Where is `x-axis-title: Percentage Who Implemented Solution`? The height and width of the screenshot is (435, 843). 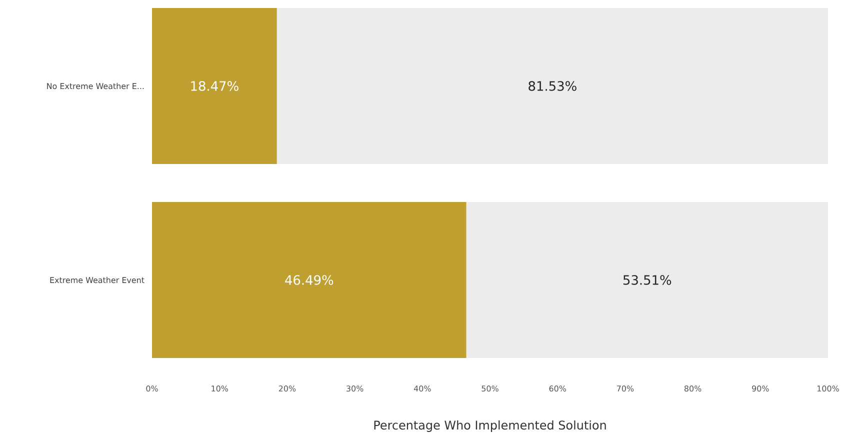
x-axis-title: Percentage Who Implemented Solution is located at coordinates (490, 426).